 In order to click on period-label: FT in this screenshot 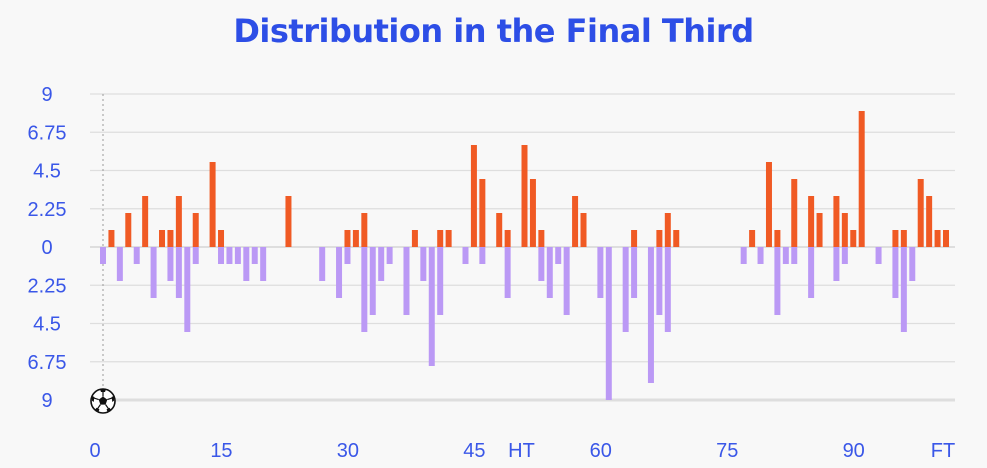, I will do `click(943, 451)`.